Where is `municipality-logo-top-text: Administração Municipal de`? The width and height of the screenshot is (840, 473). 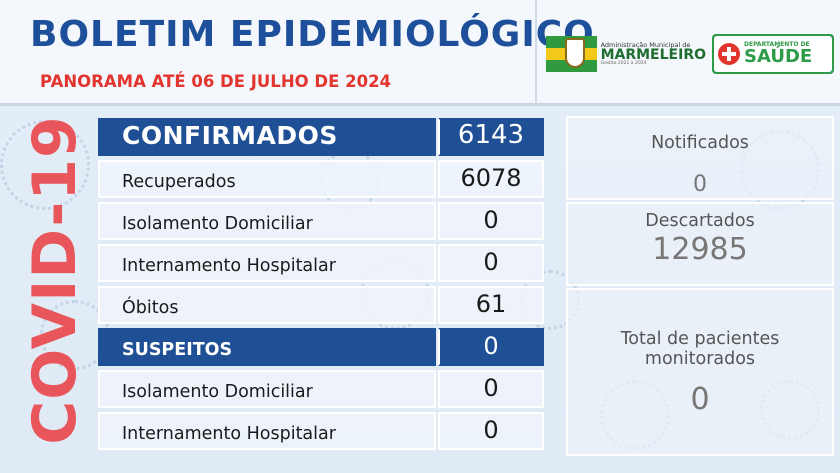 municipality-logo-top-text: Administração Municipal de is located at coordinates (645, 44).